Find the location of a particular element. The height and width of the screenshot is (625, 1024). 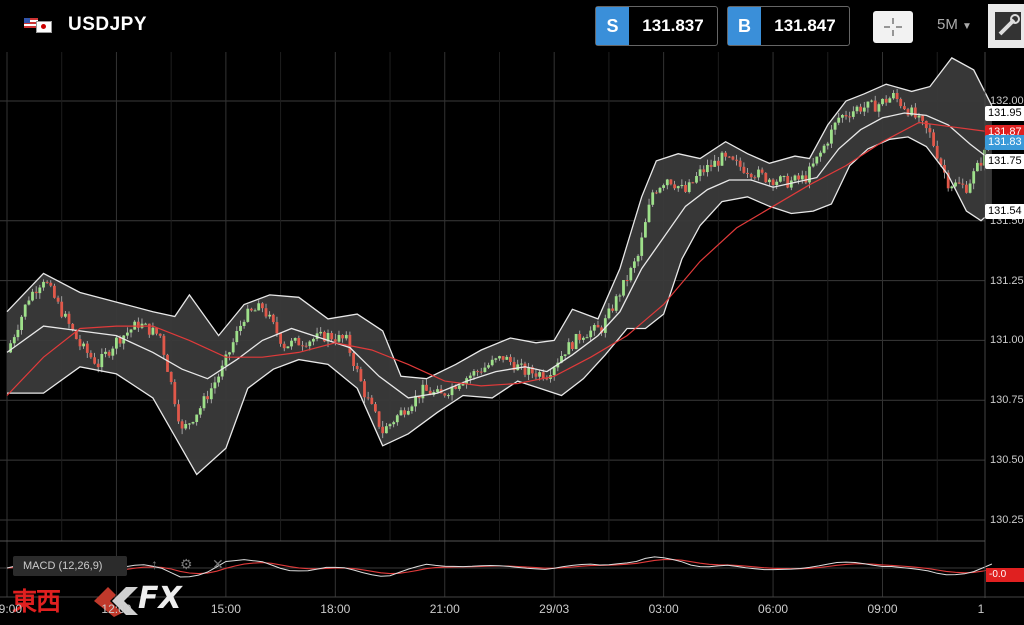

buy-button: B 131.847 is located at coordinates (788, 26).